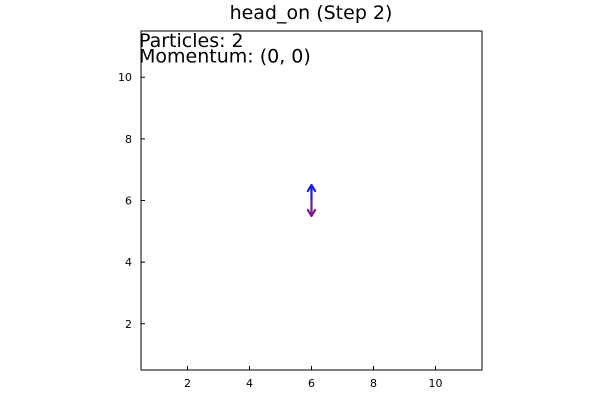 The image size is (600, 400). Describe the element at coordinates (373, 383) in the screenshot. I see `x-tick-label: 8` at that location.